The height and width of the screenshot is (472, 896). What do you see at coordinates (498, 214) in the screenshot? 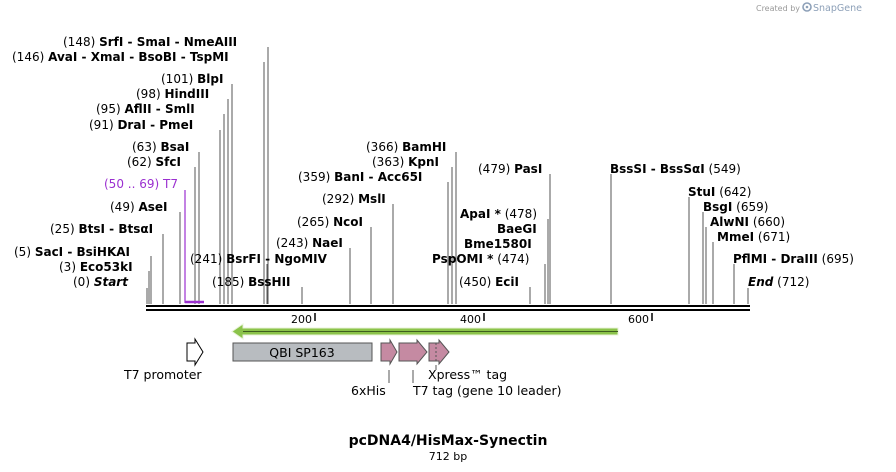
I see `site-label-apai: ApaI * (478)` at bounding box center [498, 214].